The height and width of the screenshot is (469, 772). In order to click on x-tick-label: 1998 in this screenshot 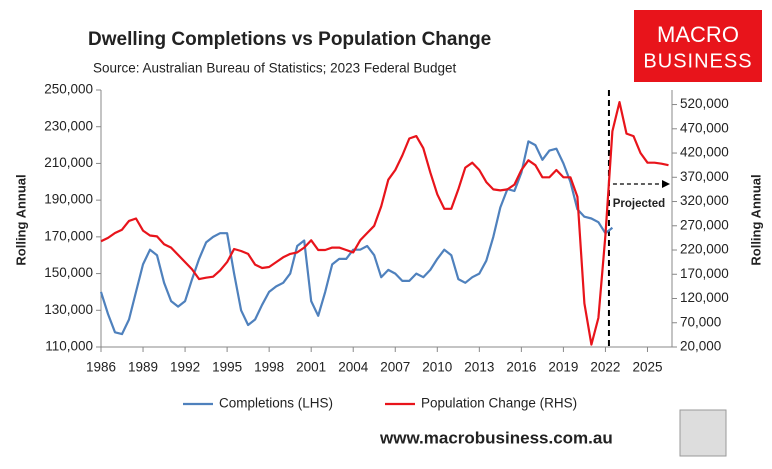, I will do `click(269, 367)`.